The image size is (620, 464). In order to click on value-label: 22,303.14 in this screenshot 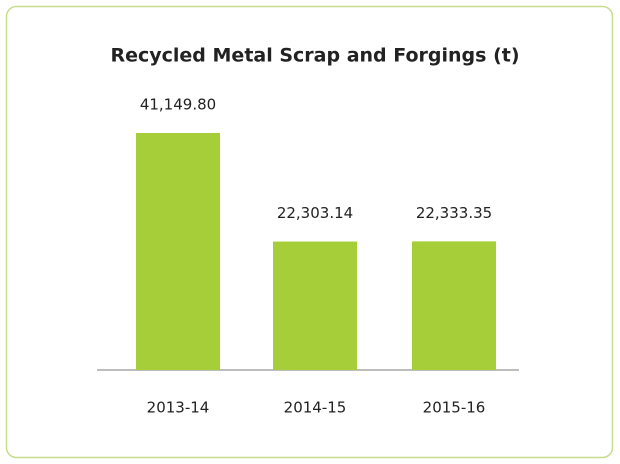, I will do `click(315, 213)`.